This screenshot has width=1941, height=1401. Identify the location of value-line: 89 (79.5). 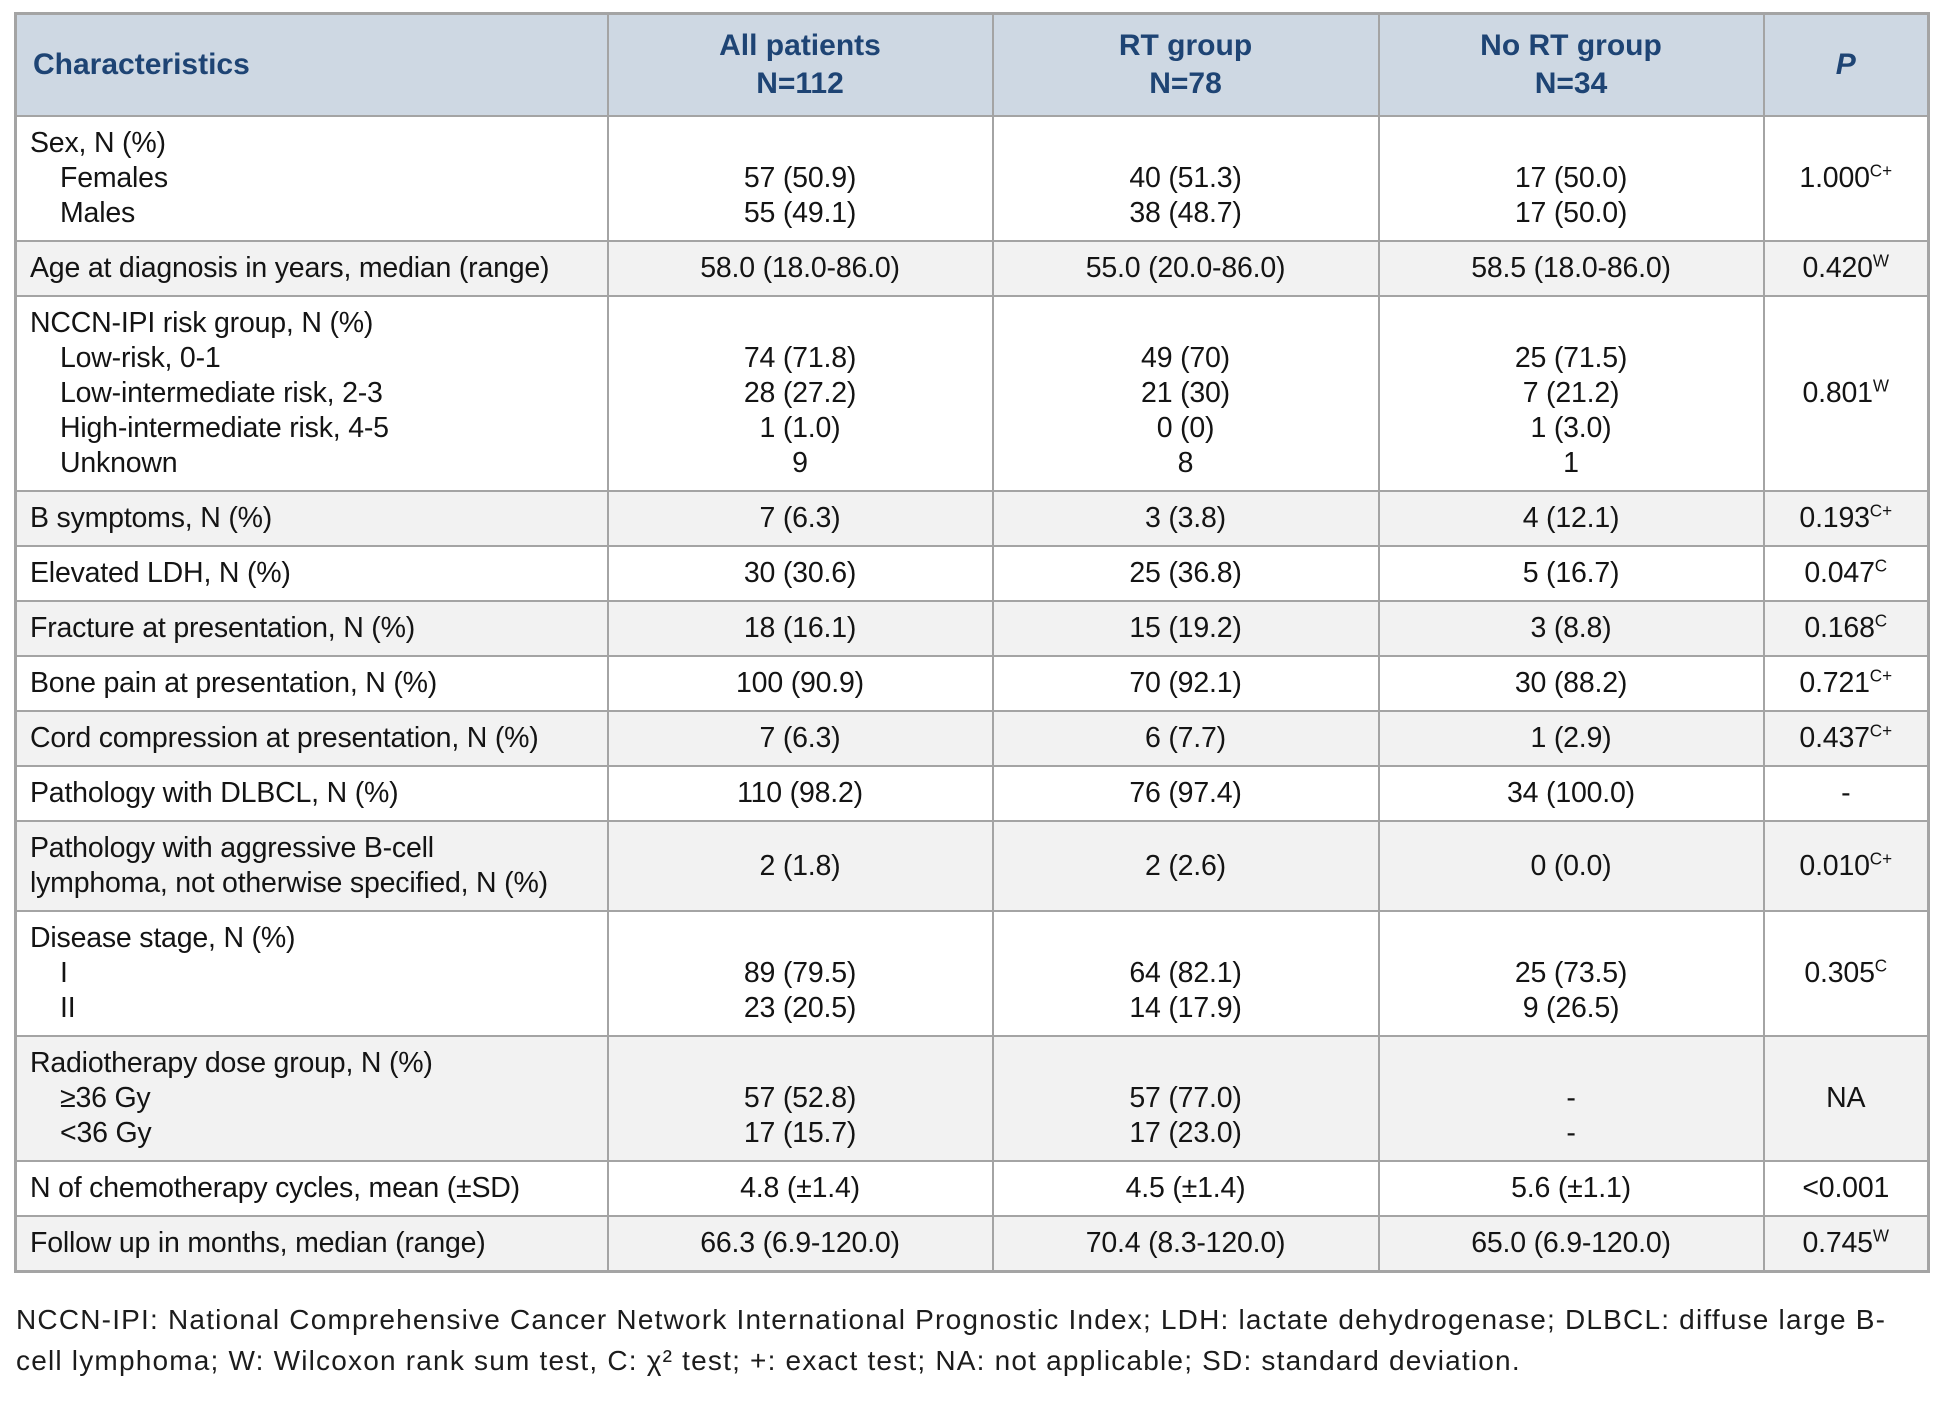
(800, 973).